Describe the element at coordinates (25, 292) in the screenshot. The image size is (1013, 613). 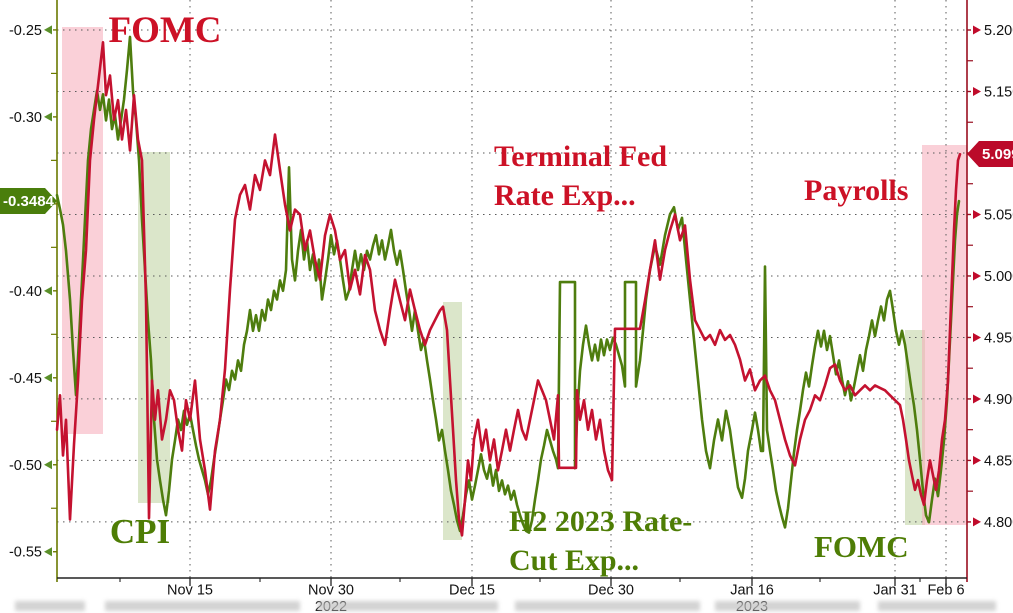
I see `left-axis-tick-label: -0.40` at that location.